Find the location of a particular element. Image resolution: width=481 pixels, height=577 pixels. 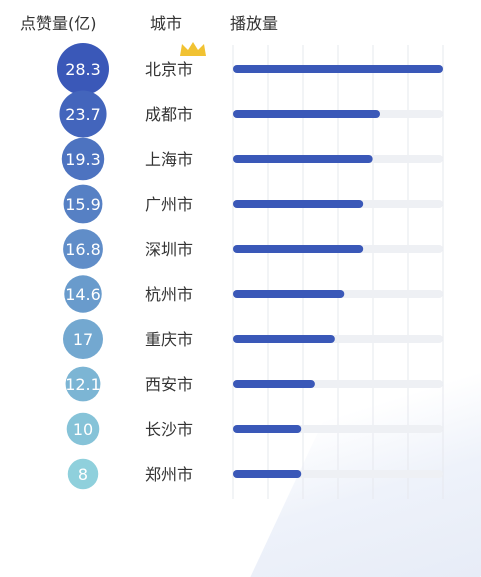

city-label: 郑州市 is located at coordinates (169, 474).